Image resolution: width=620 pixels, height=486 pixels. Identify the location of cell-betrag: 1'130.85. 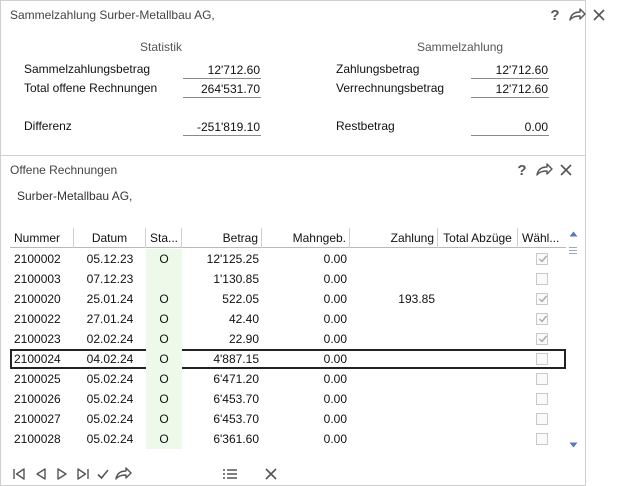
(236, 279).